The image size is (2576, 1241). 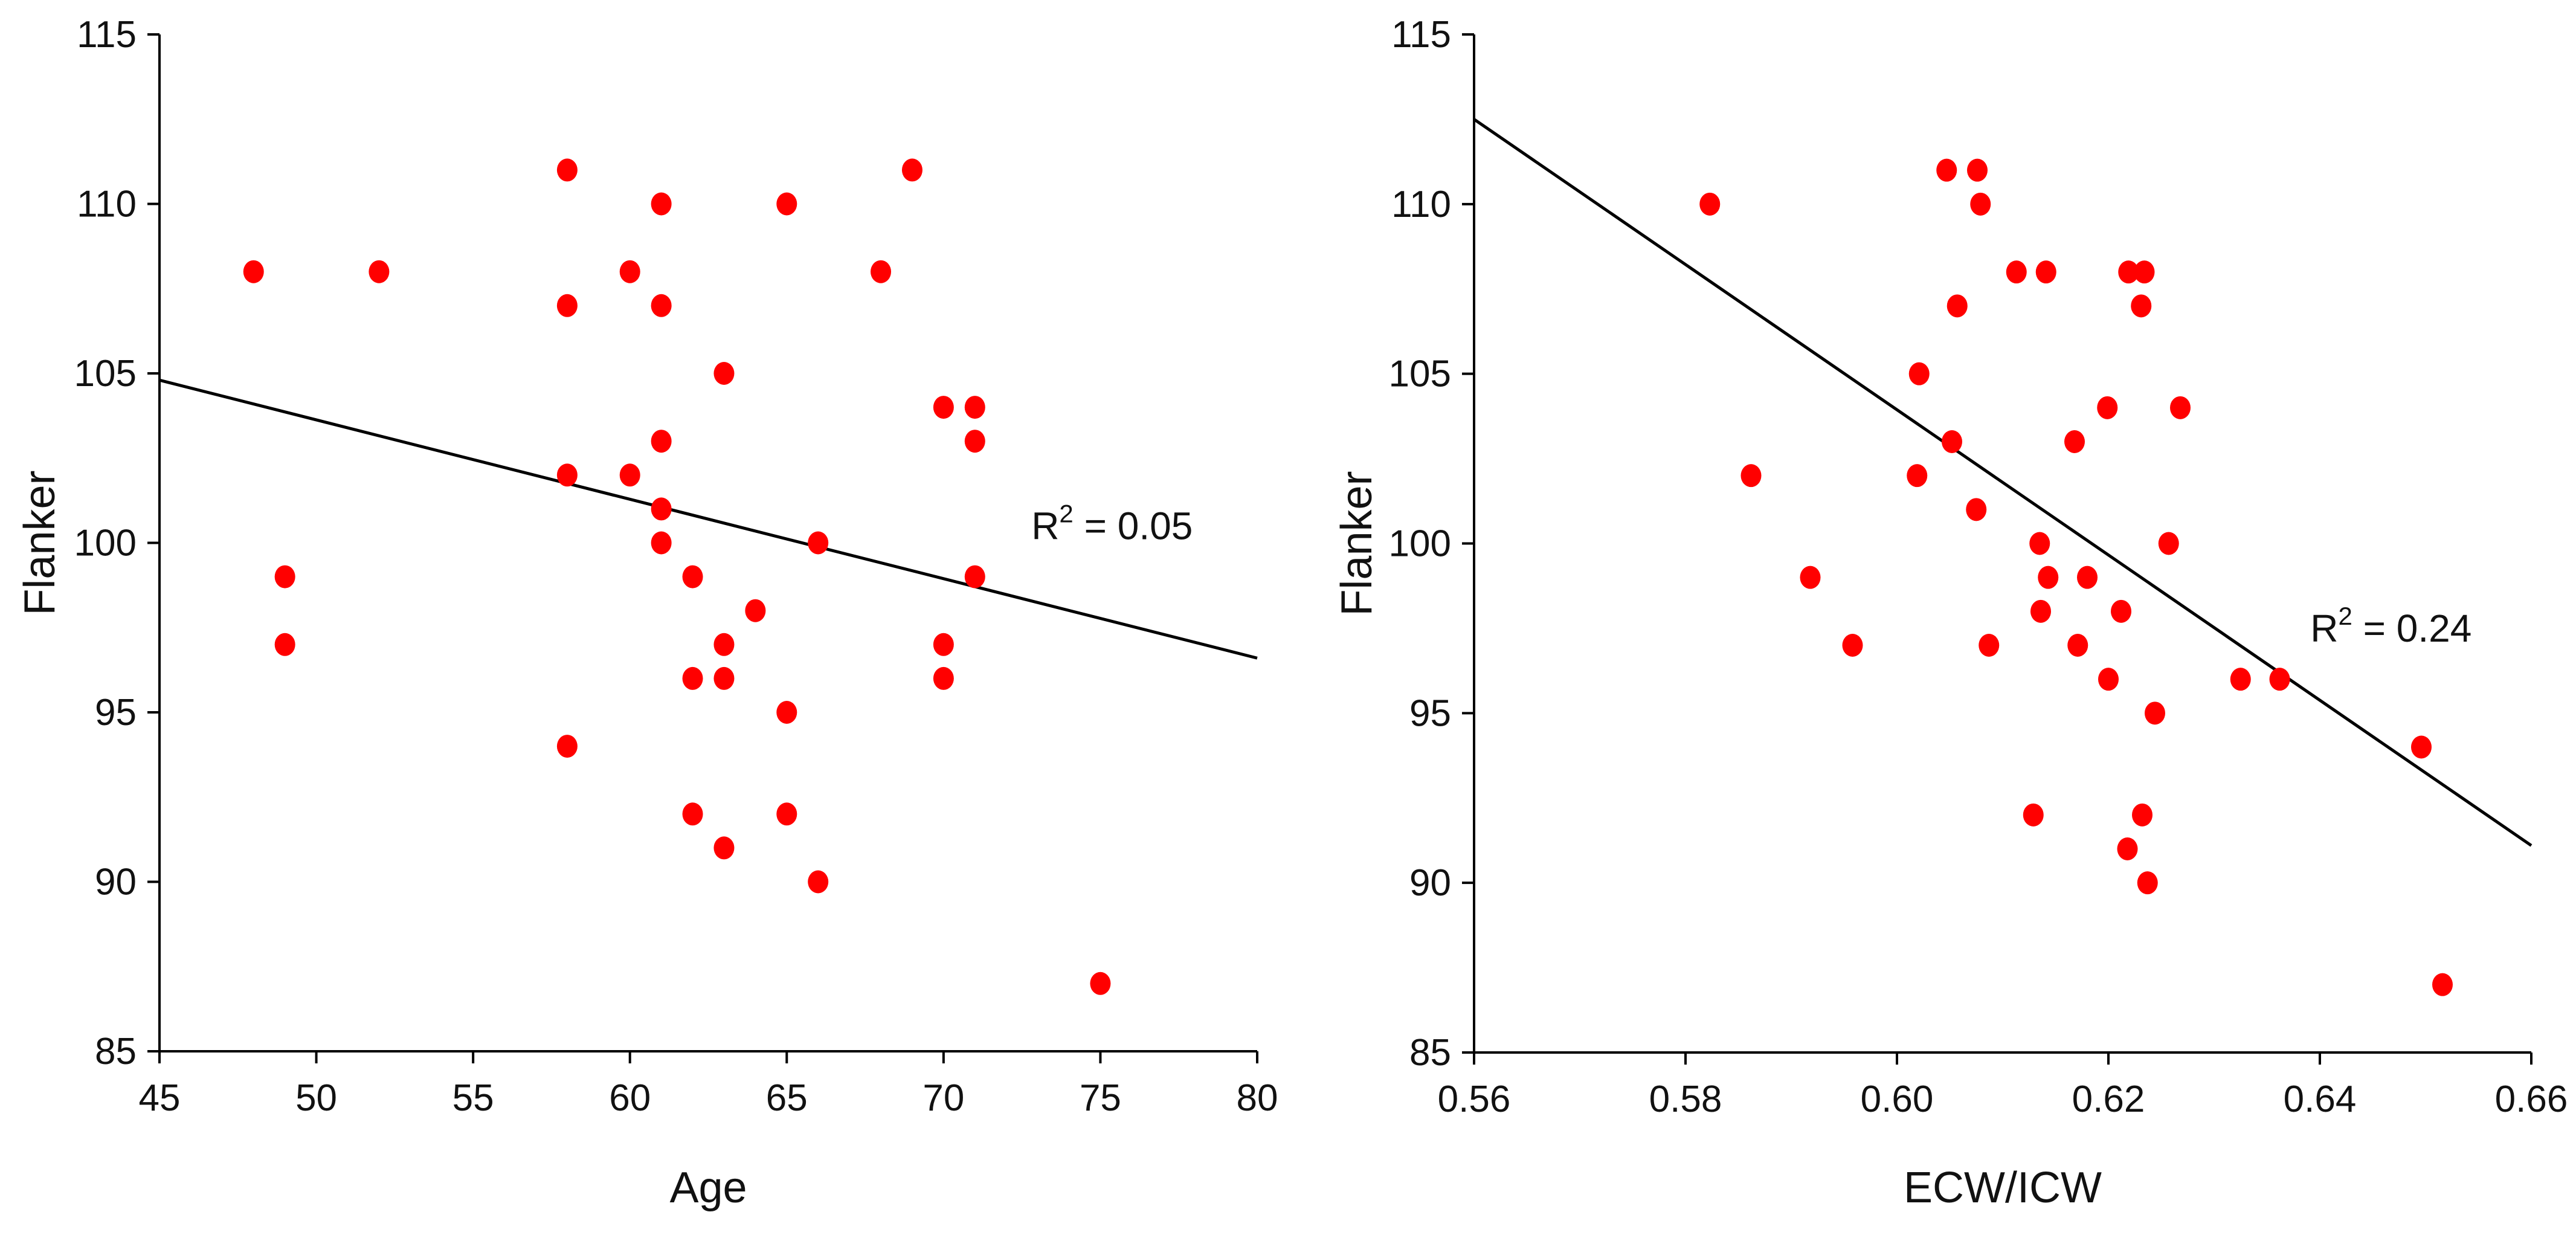 What do you see at coordinates (943, 1098) in the screenshot?
I see `x-tick-label: 70` at bounding box center [943, 1098].